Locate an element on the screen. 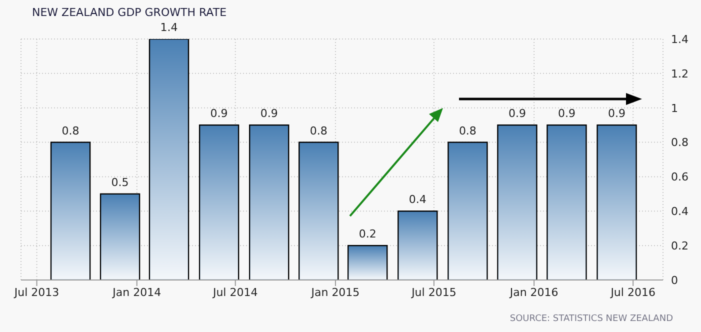 The width and height of the screenshot is (701, 332). x-tick-label: Jul 2016 is located at coordinates (633, 292).